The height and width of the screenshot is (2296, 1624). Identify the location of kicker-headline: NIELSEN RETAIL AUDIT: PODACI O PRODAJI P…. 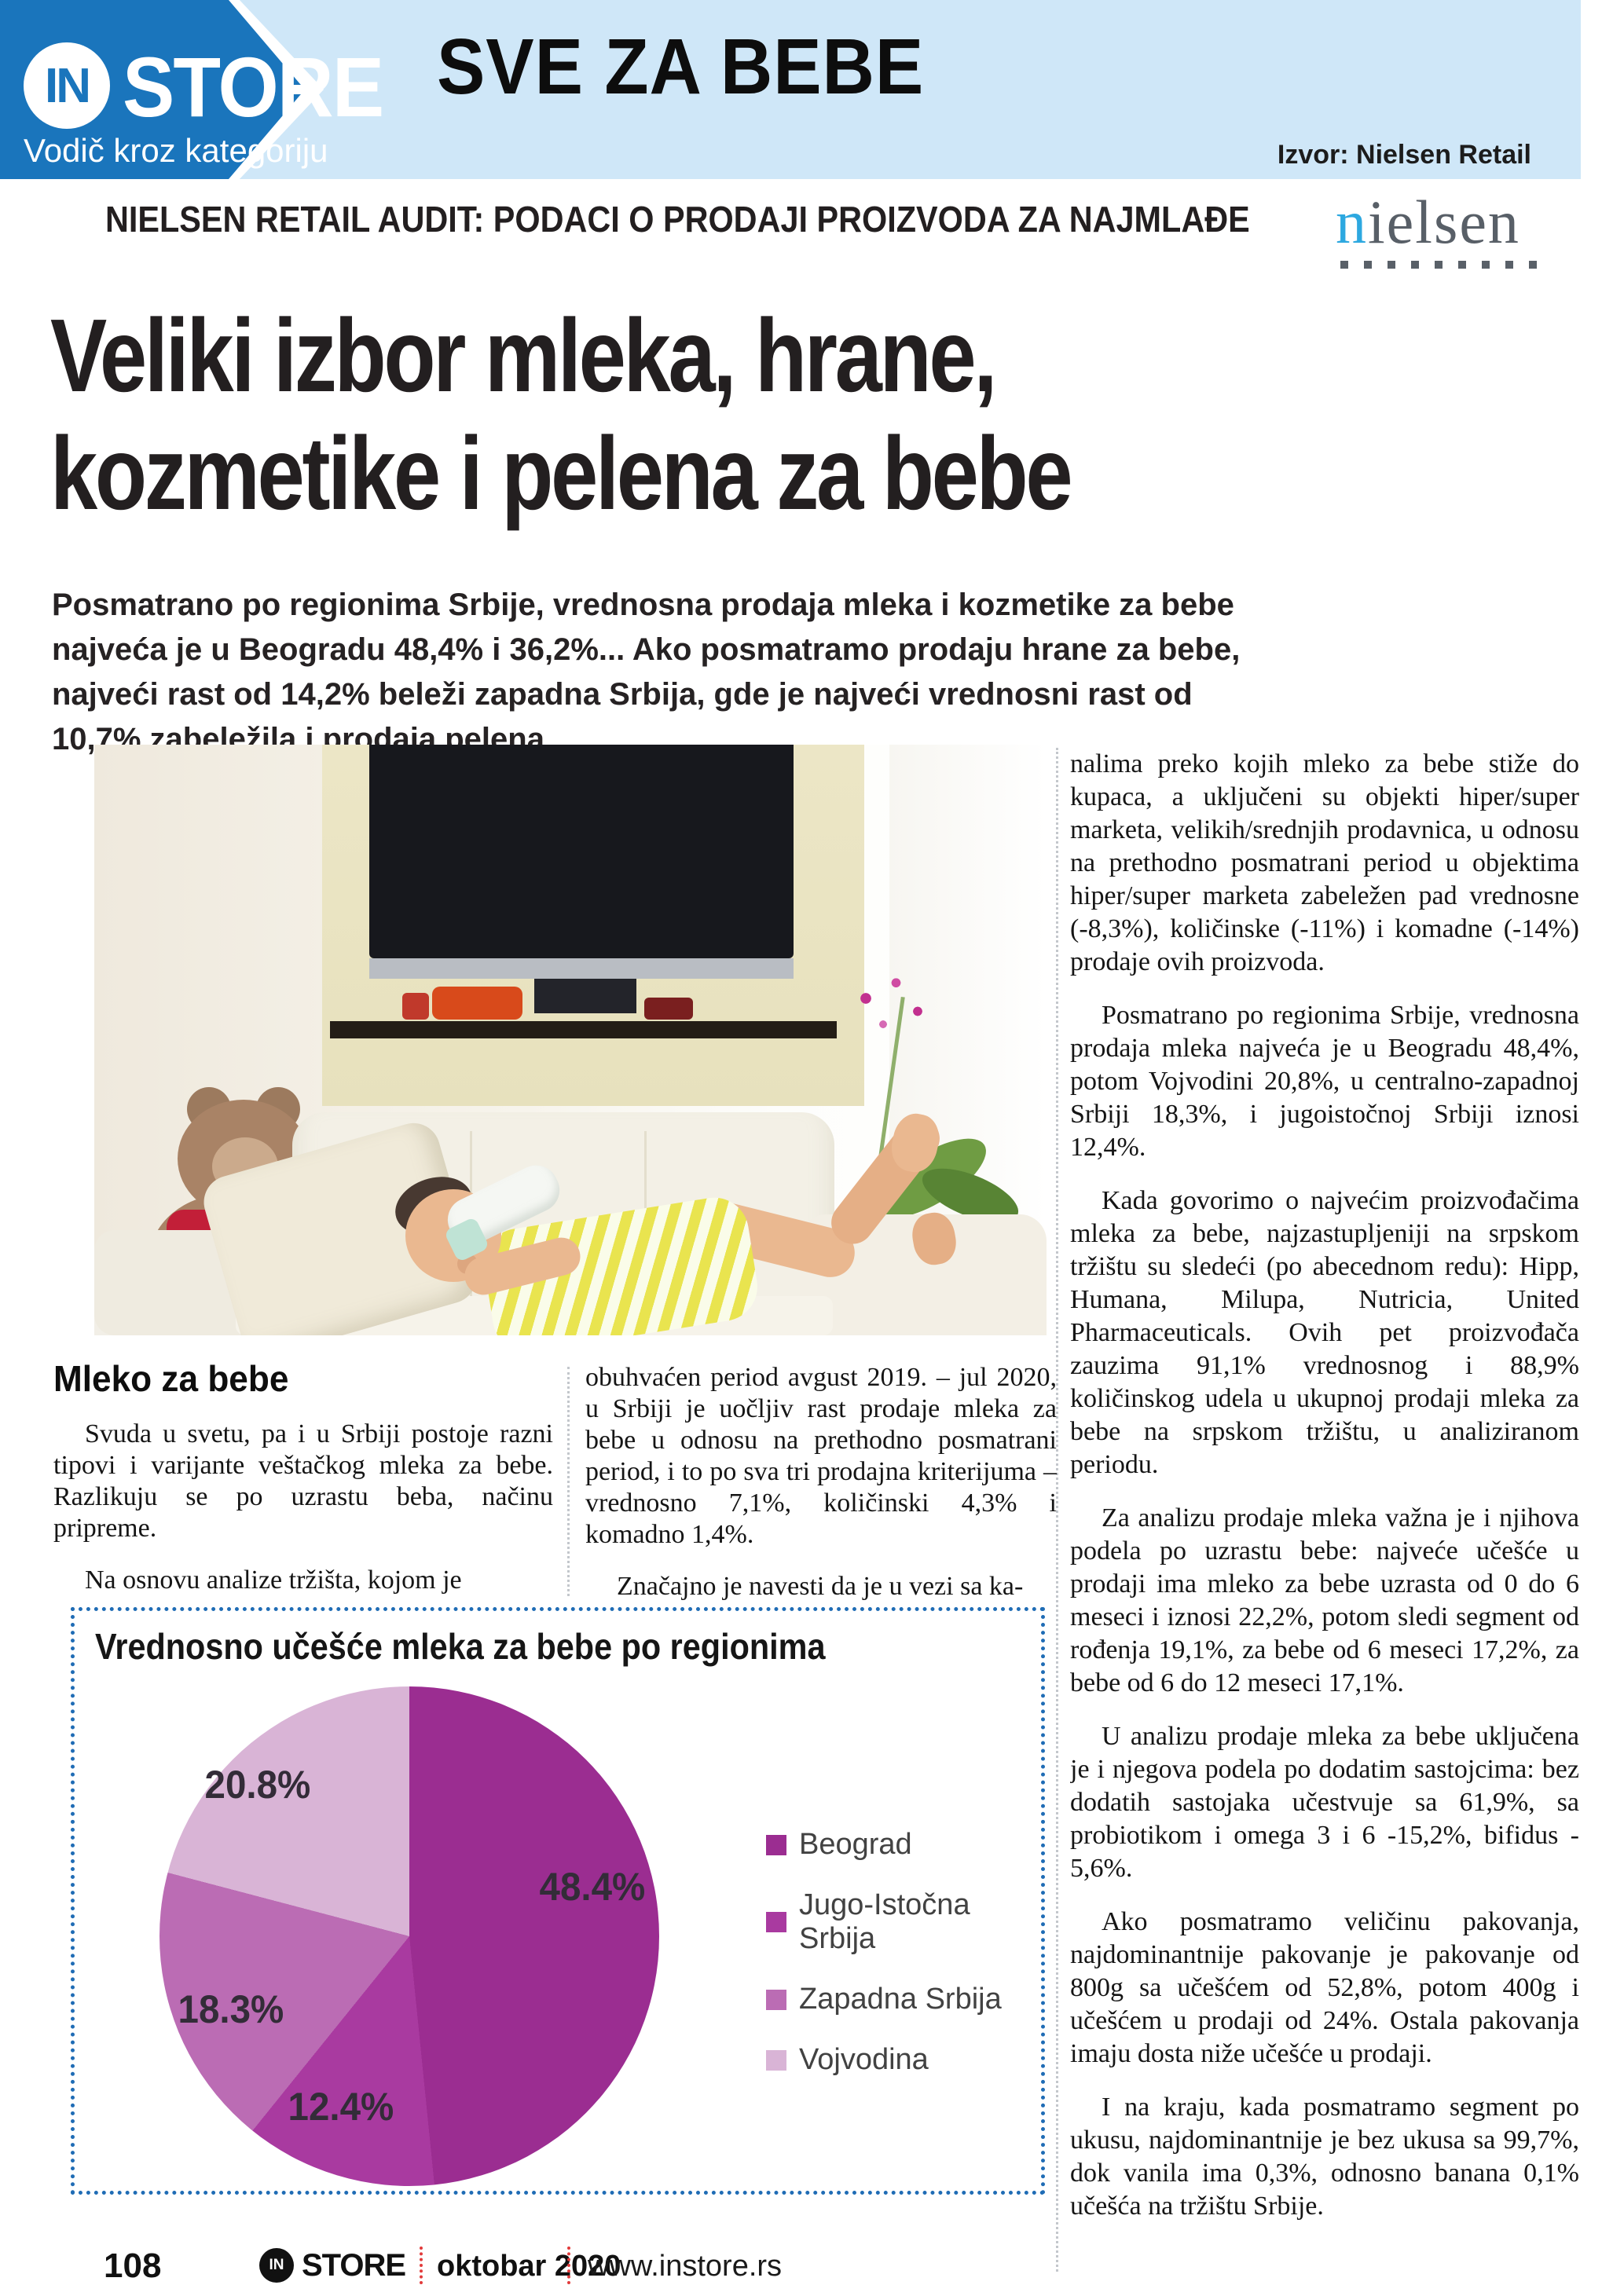
(677, 219).